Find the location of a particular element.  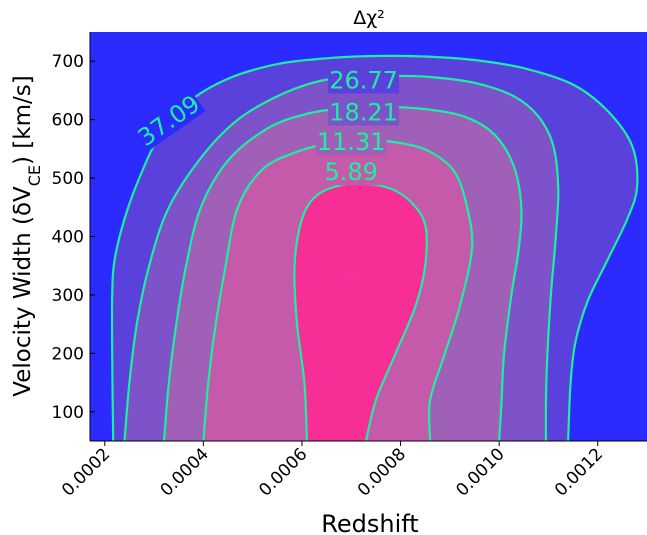

contour-label-18.21: 18.21 is located at coordinates (363, 113).